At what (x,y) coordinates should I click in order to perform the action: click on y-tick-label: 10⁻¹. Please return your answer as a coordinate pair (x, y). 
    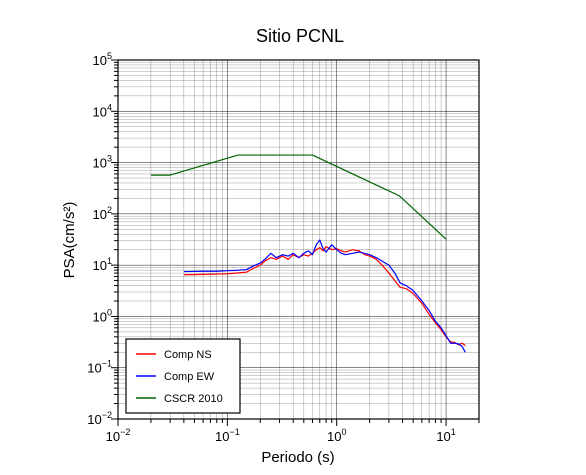
    Looking at the image, I should click on (99, 367).